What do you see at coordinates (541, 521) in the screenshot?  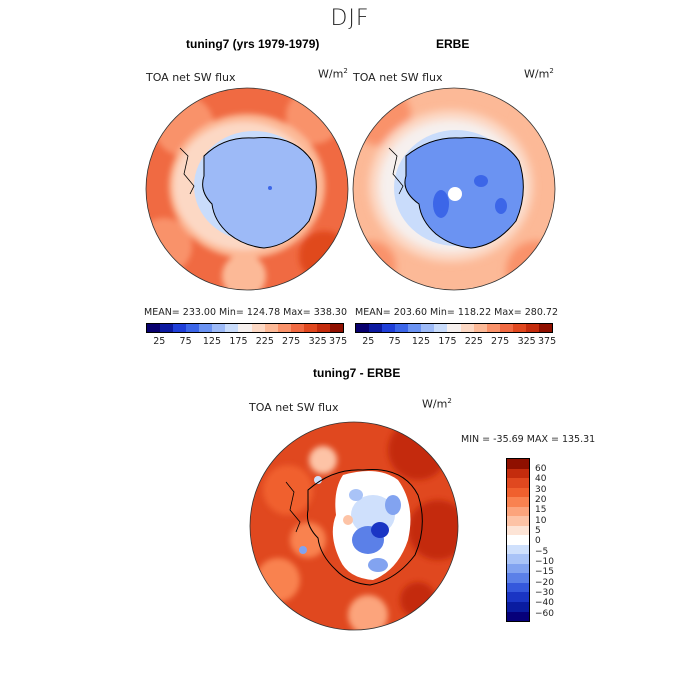 I see `tick: 10` at bounding box center [541, 521].